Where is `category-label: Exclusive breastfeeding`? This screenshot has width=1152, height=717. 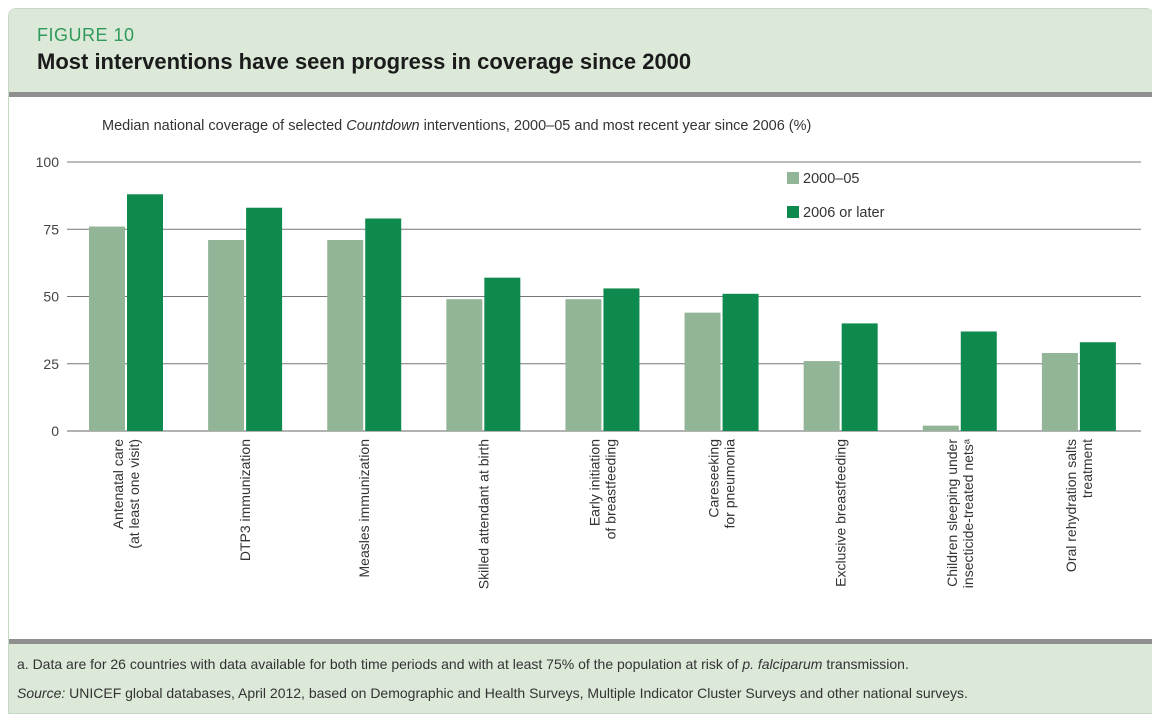
category-label: Exclusive breastfeeding is located at coordinates (841, 513).